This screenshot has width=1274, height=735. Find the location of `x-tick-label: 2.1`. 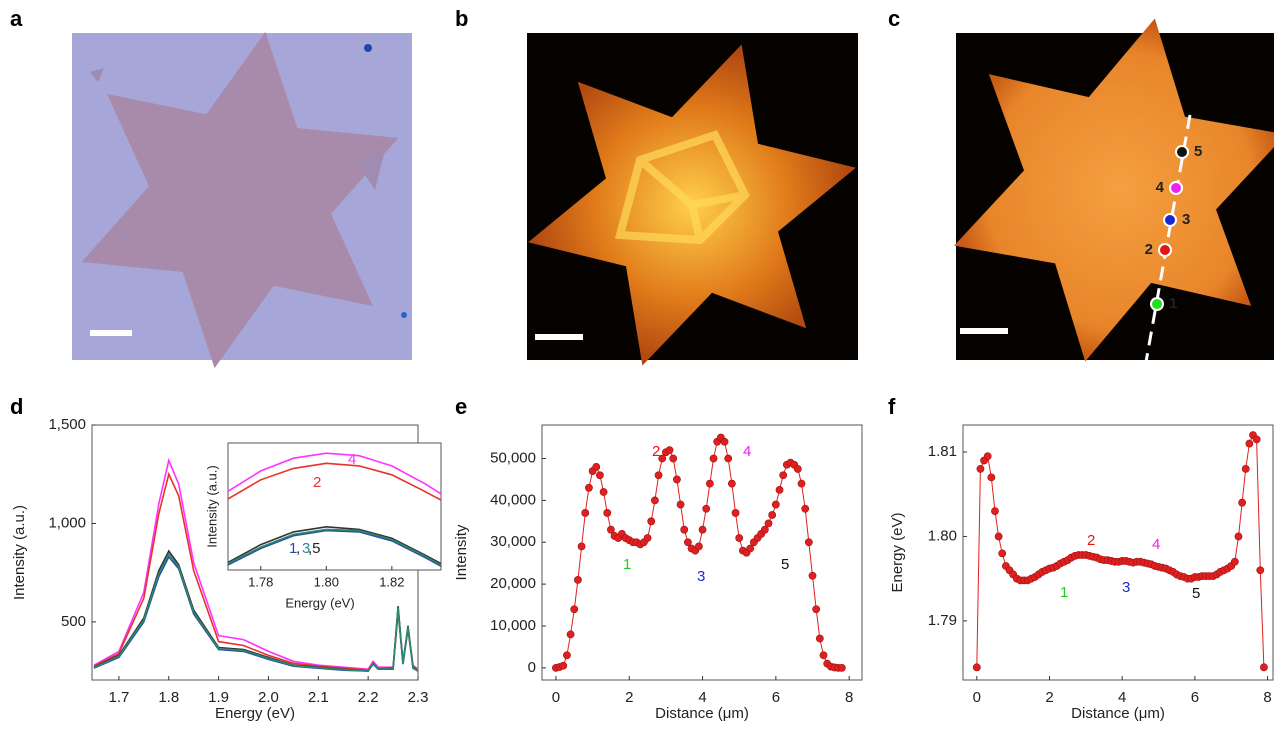

x-tick-label: 2.1 is located at coordinates (318, 697).